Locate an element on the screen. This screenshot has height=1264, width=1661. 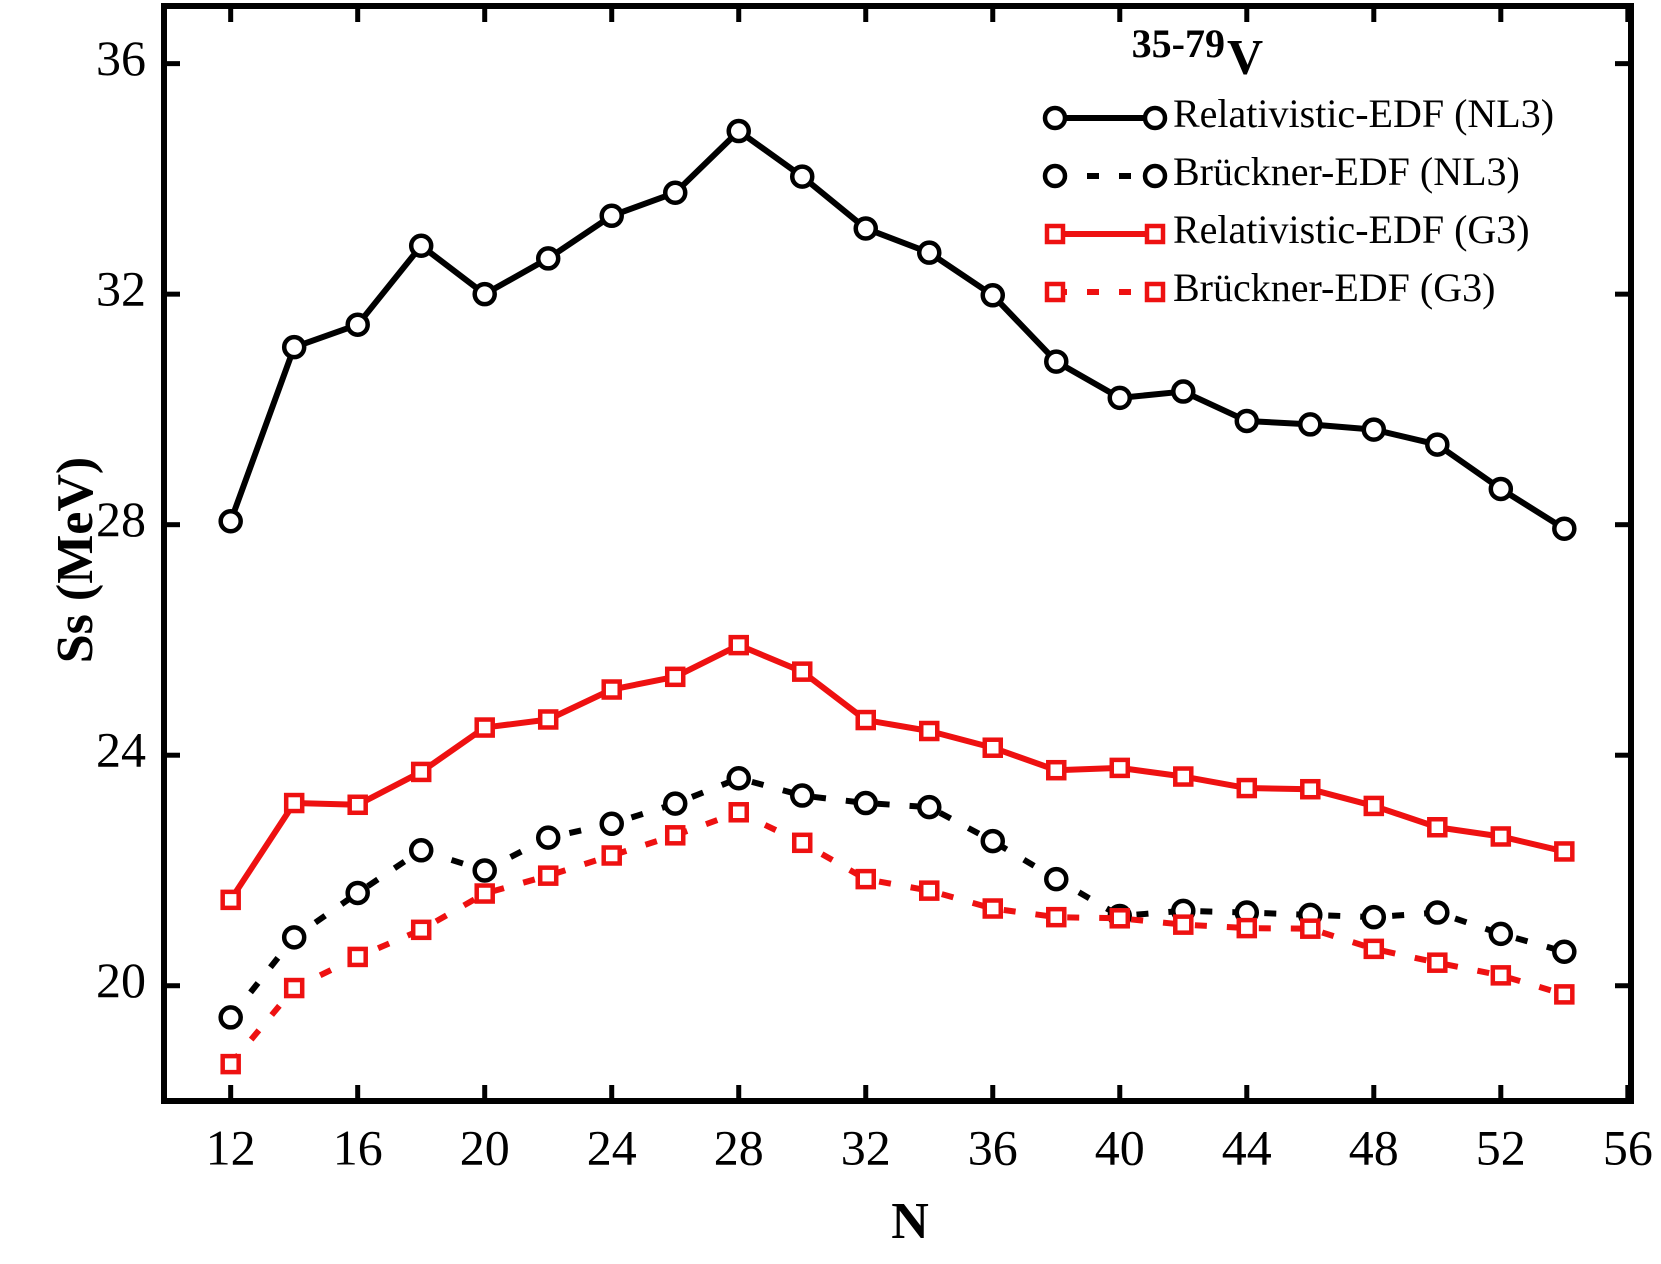
legend-item: Relativistic-EDF (G3) is located at coordinates (1287, 229).